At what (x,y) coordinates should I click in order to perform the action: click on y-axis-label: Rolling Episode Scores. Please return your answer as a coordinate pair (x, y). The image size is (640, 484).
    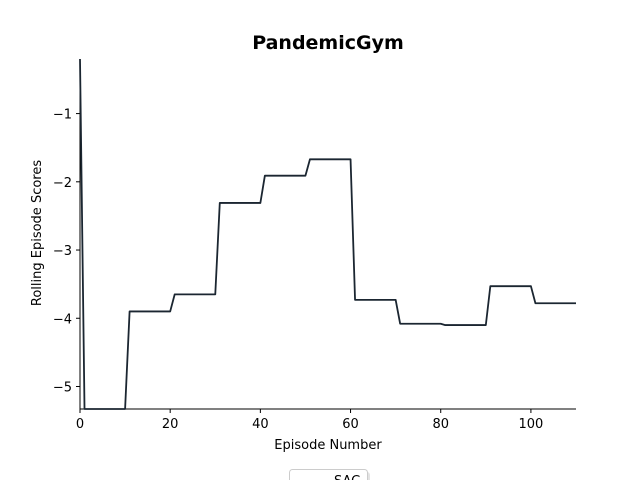
    Looking at the image, I should click on (37, 233).